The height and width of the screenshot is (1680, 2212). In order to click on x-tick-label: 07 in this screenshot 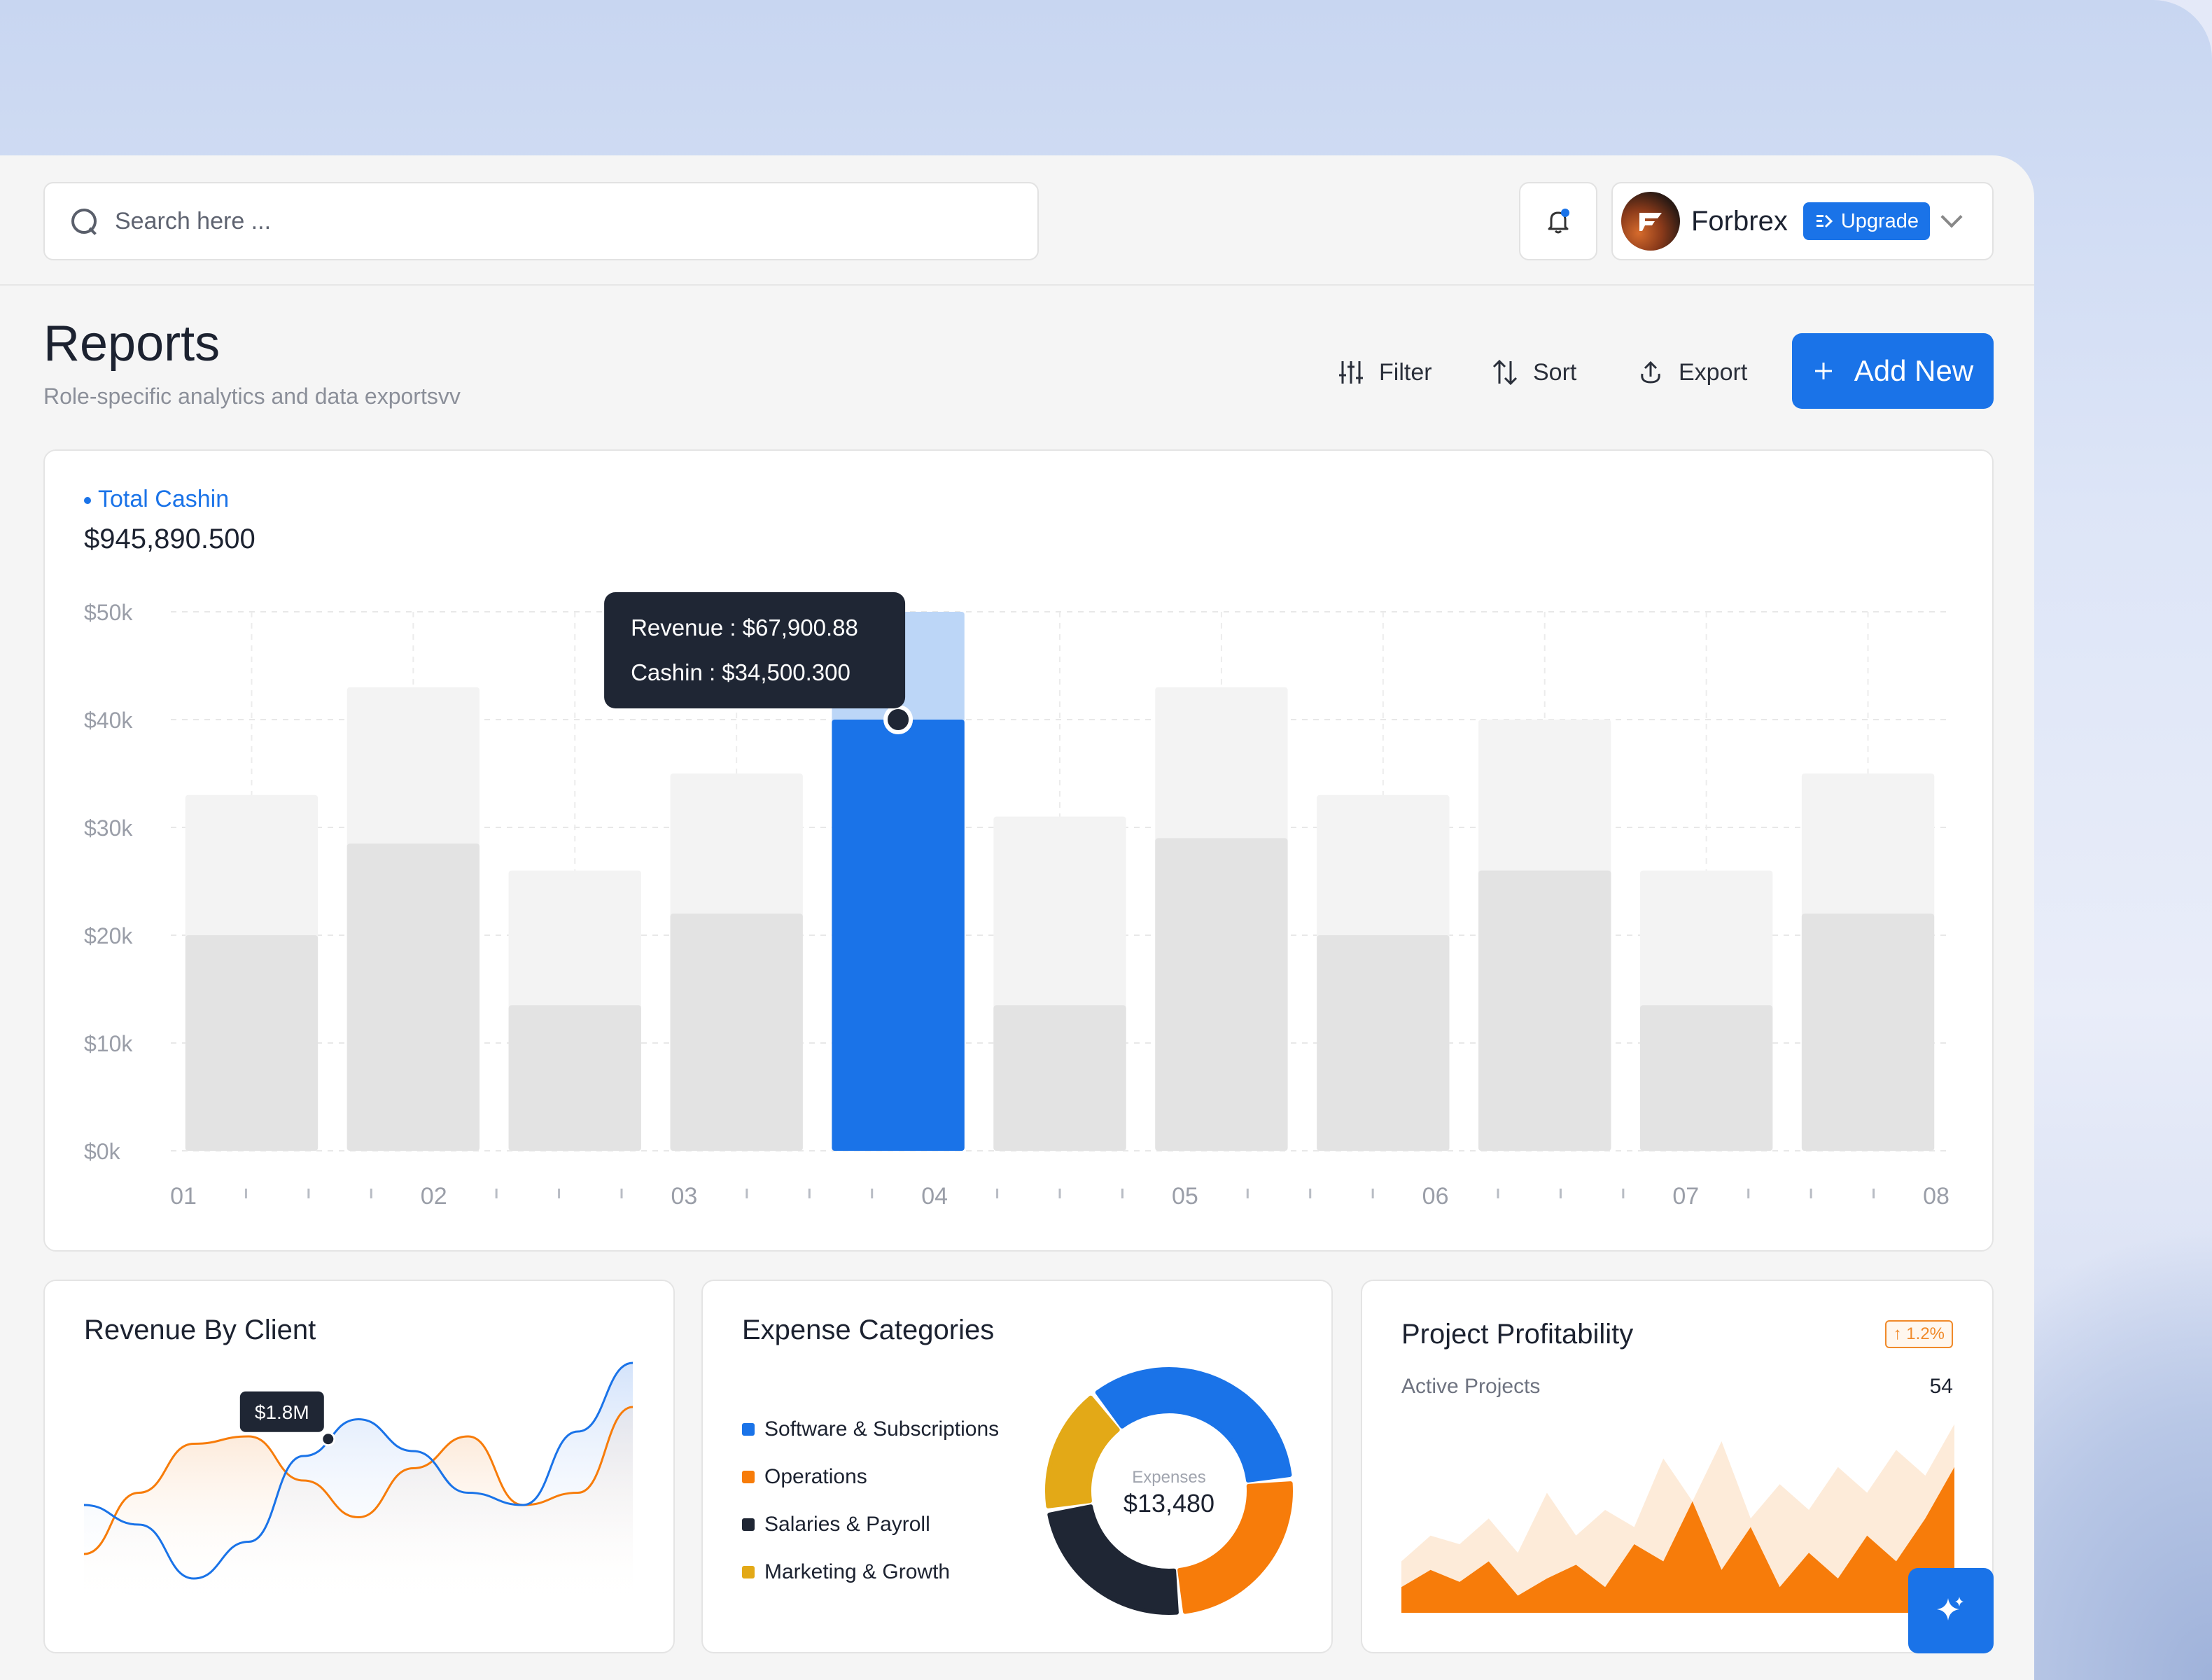, I will do `click(1685, 1196)`.